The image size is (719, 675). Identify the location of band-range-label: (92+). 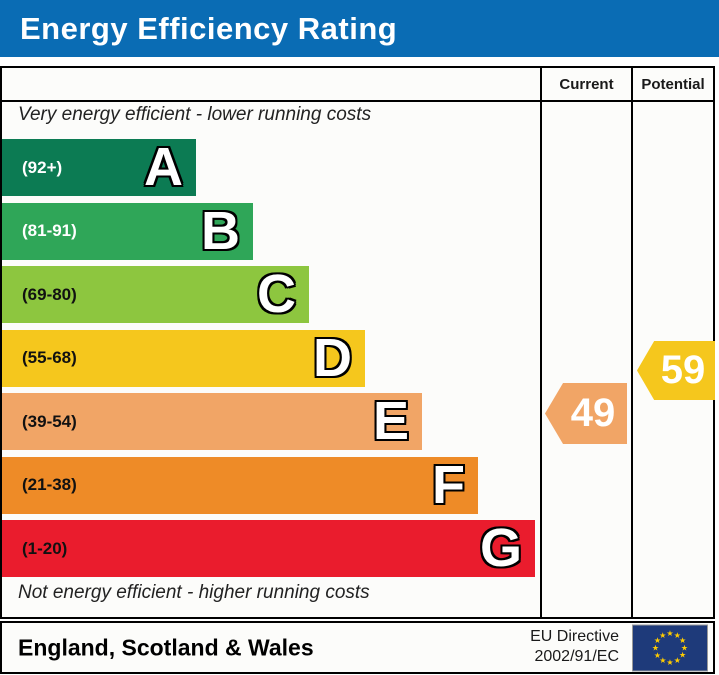
(42, 167).